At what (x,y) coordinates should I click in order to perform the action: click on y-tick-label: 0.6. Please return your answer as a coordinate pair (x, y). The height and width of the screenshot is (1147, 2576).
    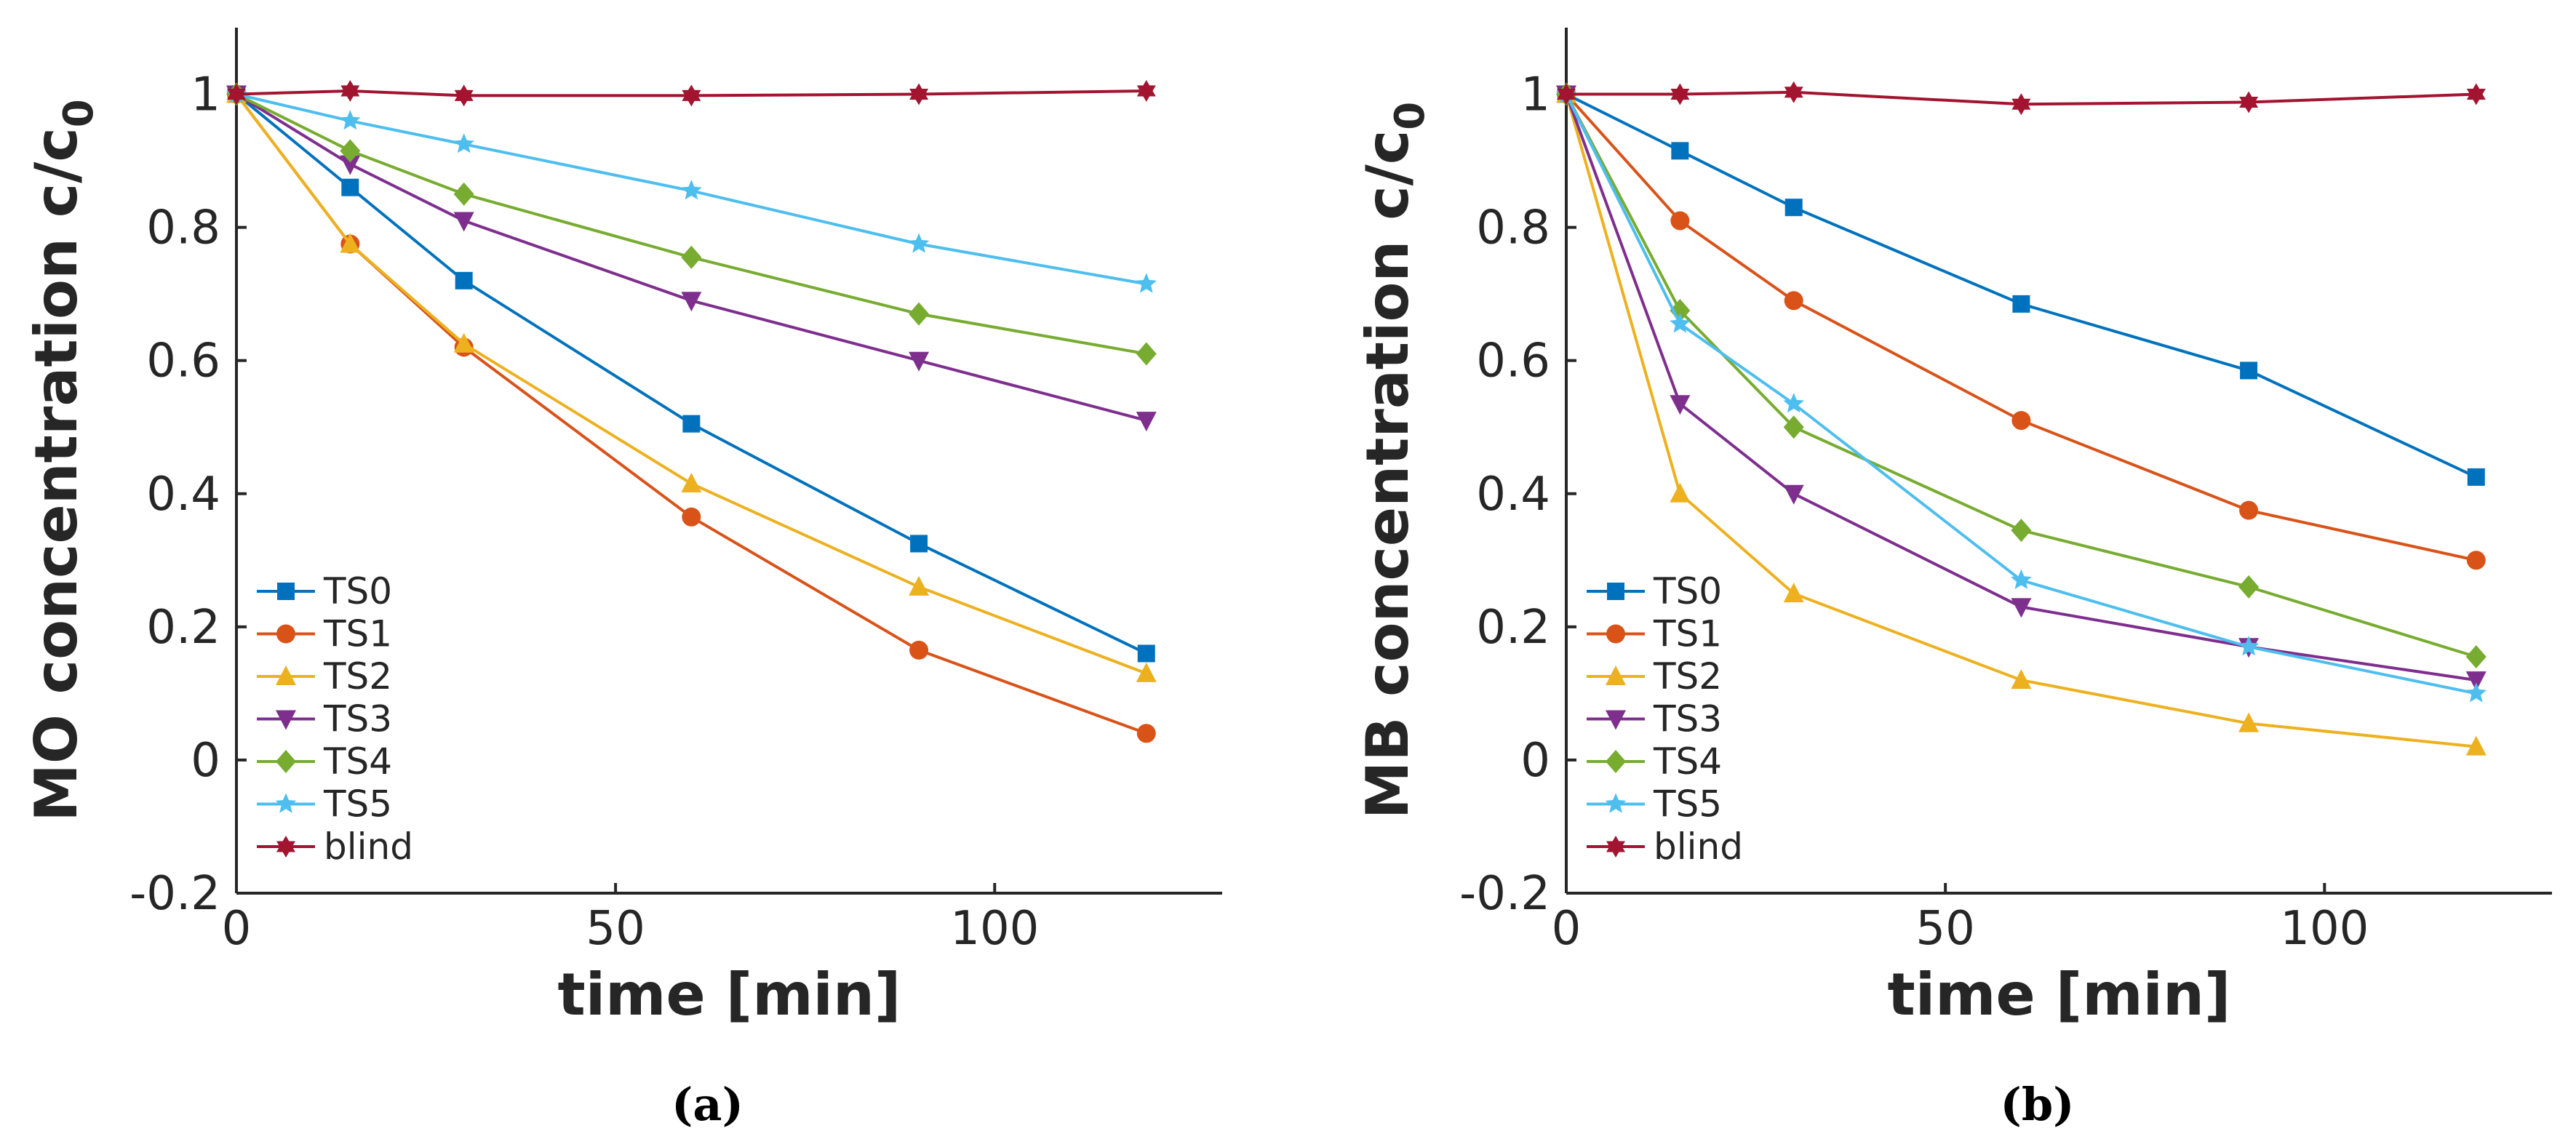
    Looking at the image, I should click on (183, 361).